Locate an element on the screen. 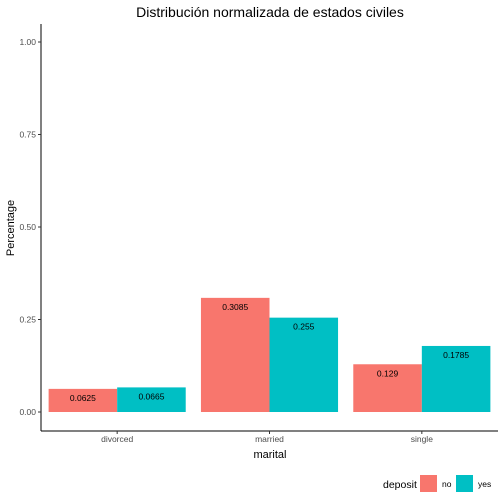  y-tick-label: 0.25 is located at coordinates (27, 320).